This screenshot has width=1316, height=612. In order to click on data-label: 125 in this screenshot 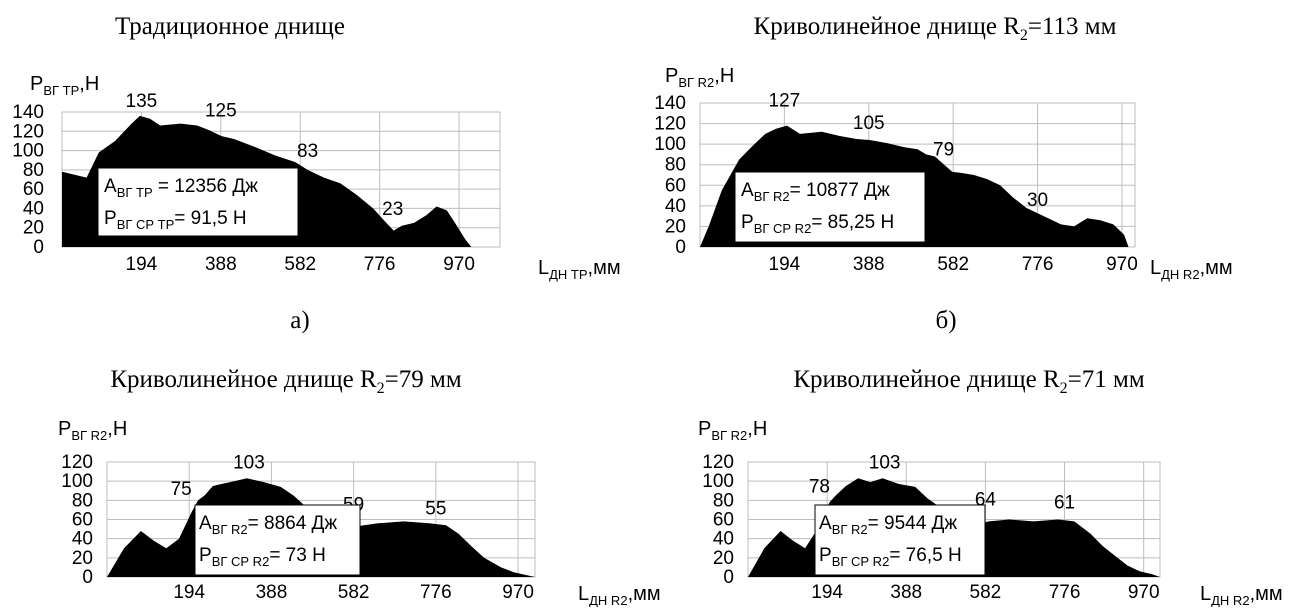, I will do `click(221, 110)`.